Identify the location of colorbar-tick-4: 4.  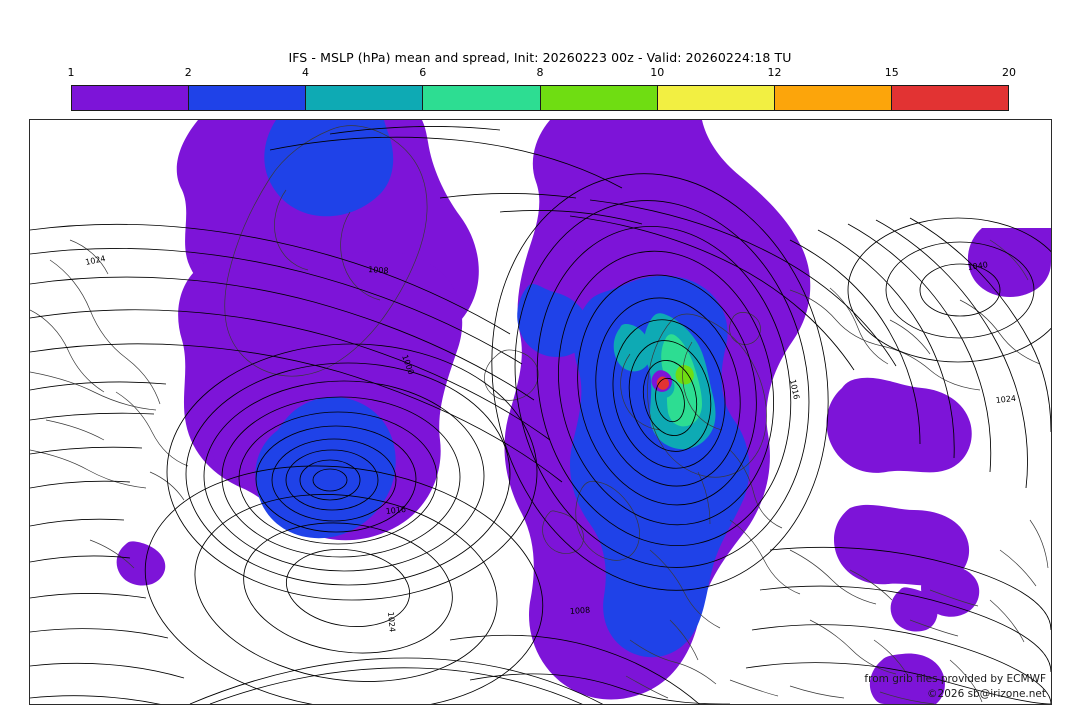
(305, 72).